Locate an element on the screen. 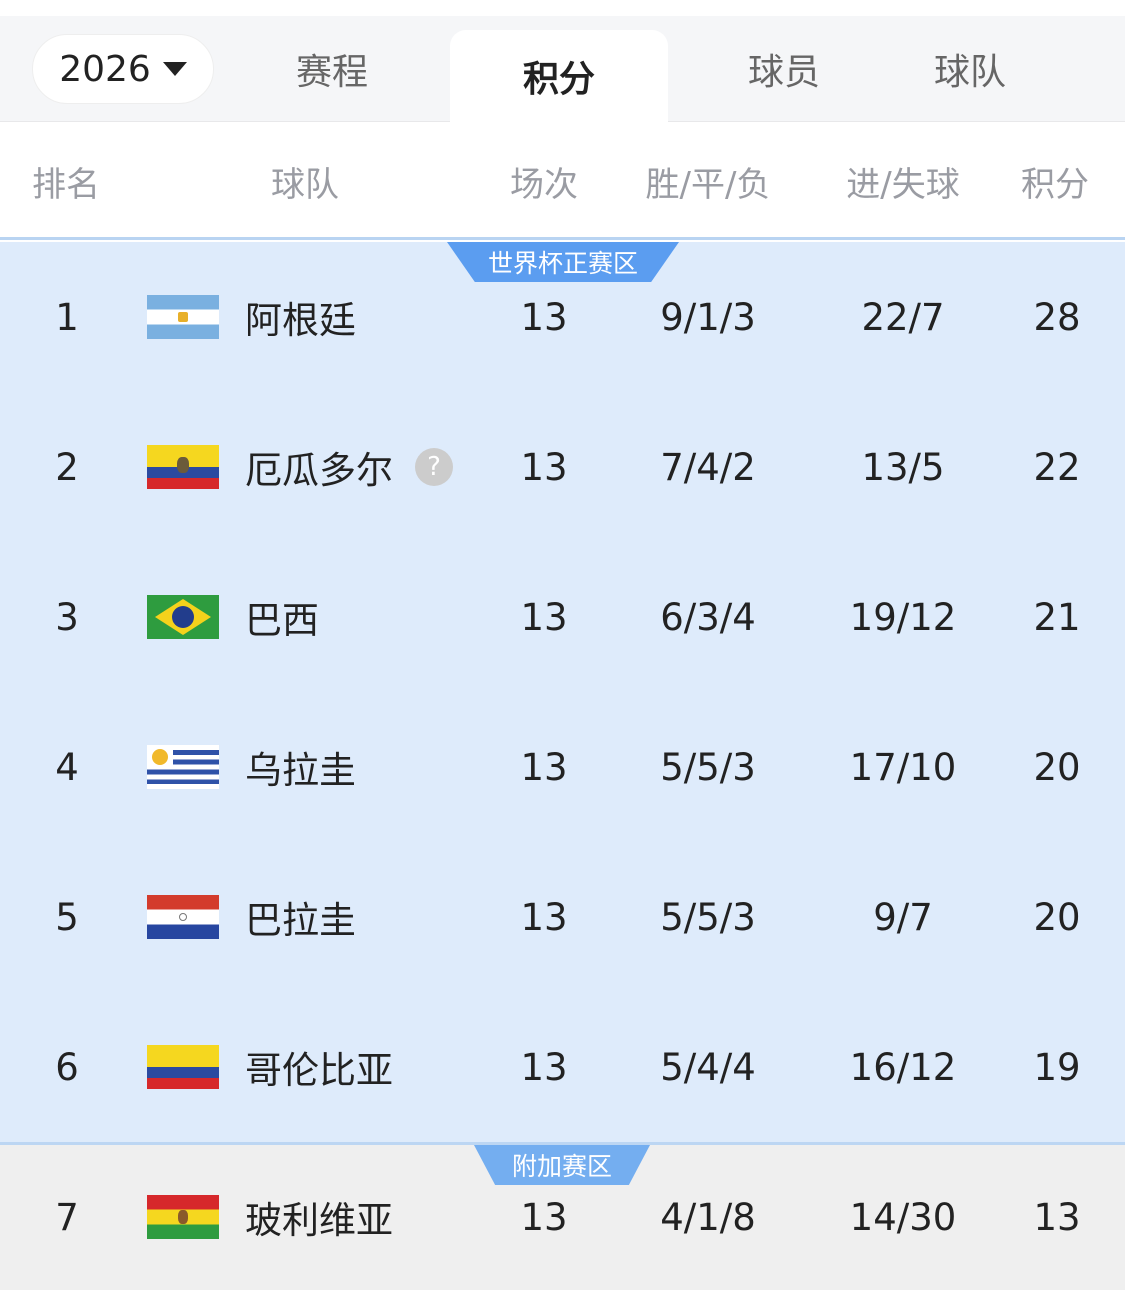  col-played: 场次 is located at coordinates (544, 184).